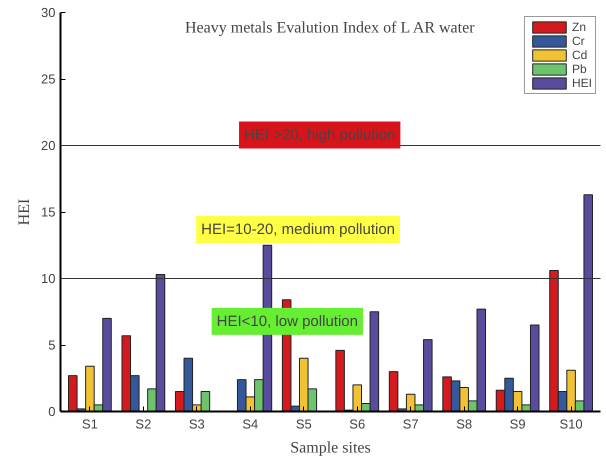  What do you see at coordinates (287, 321) in the screenshot?
I see `annotation: HEI<10, low pollution` at bounding box center [287, 321].